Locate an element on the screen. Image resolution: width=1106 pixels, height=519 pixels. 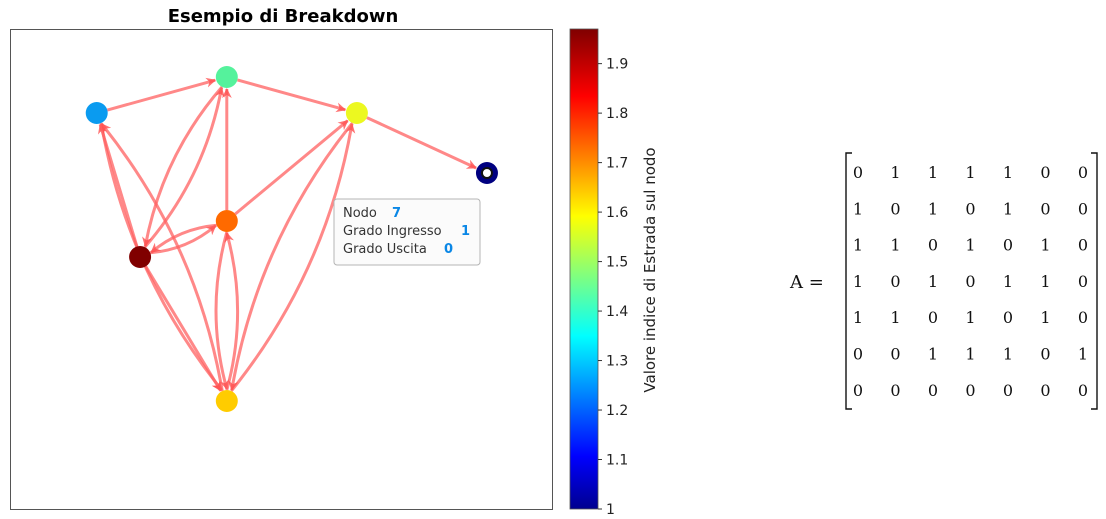
datatip-box is located at coordinates (407, 232).